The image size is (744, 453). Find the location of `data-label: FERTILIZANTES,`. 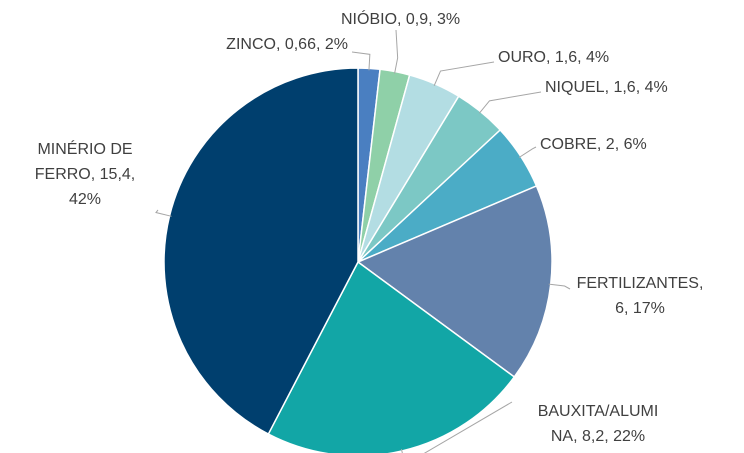

data-label: FERTILIZANTES, is located at coordinates (640, 283).